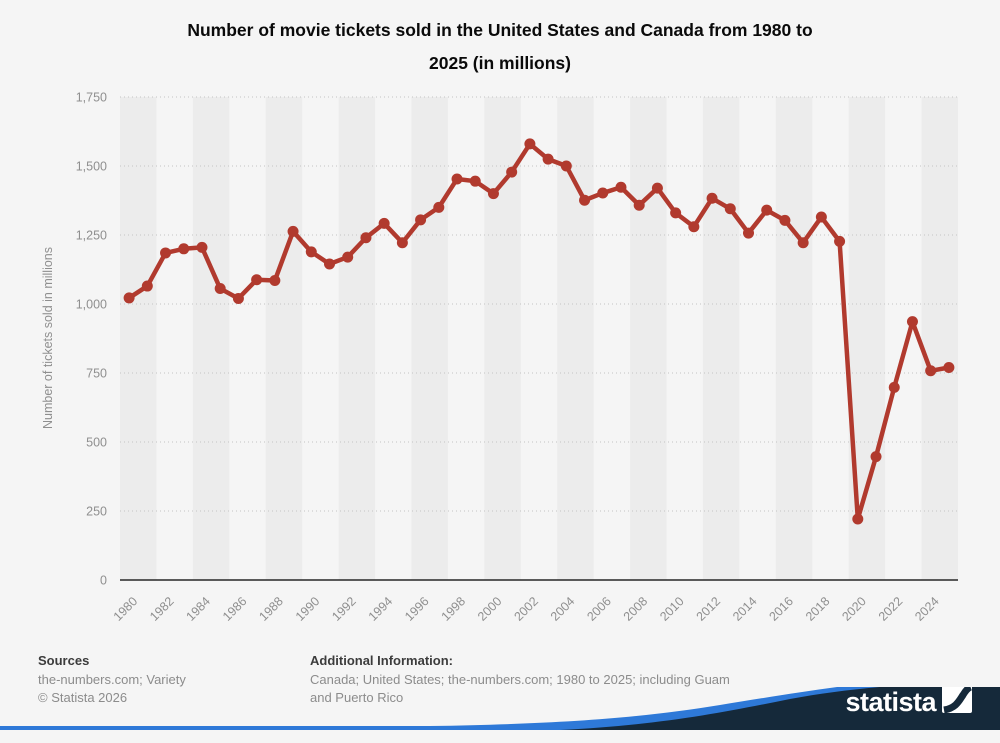  I want to click on data-point-2022, so click(894, 387).